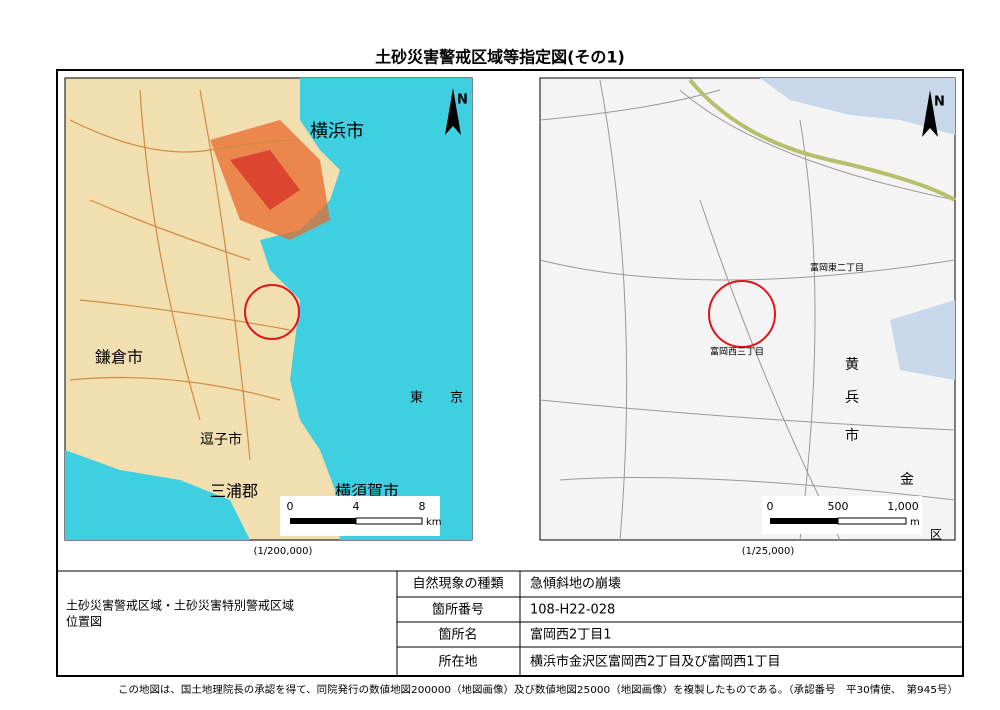  I want to click on scale-unit: km, so click(434, 522).